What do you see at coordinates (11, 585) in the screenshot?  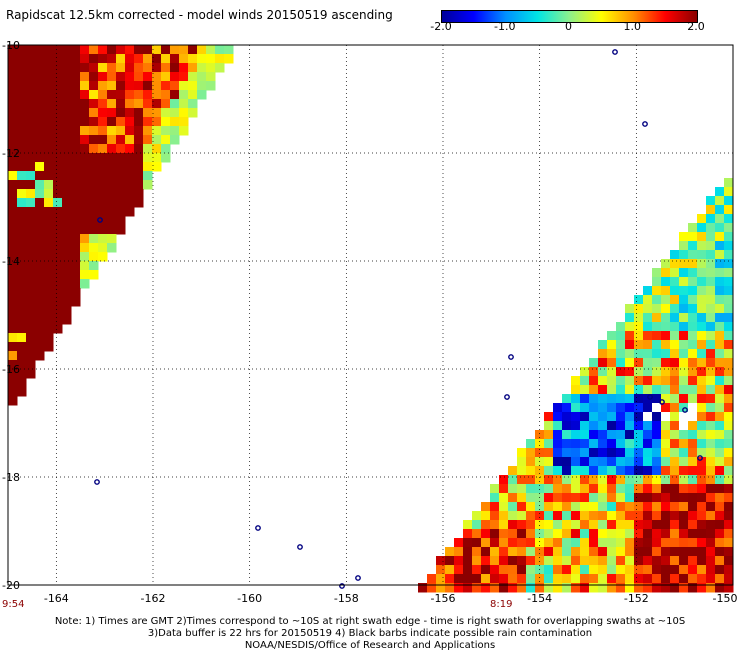 I see `lat-label-5: -20` at bounding box center [11, 585].